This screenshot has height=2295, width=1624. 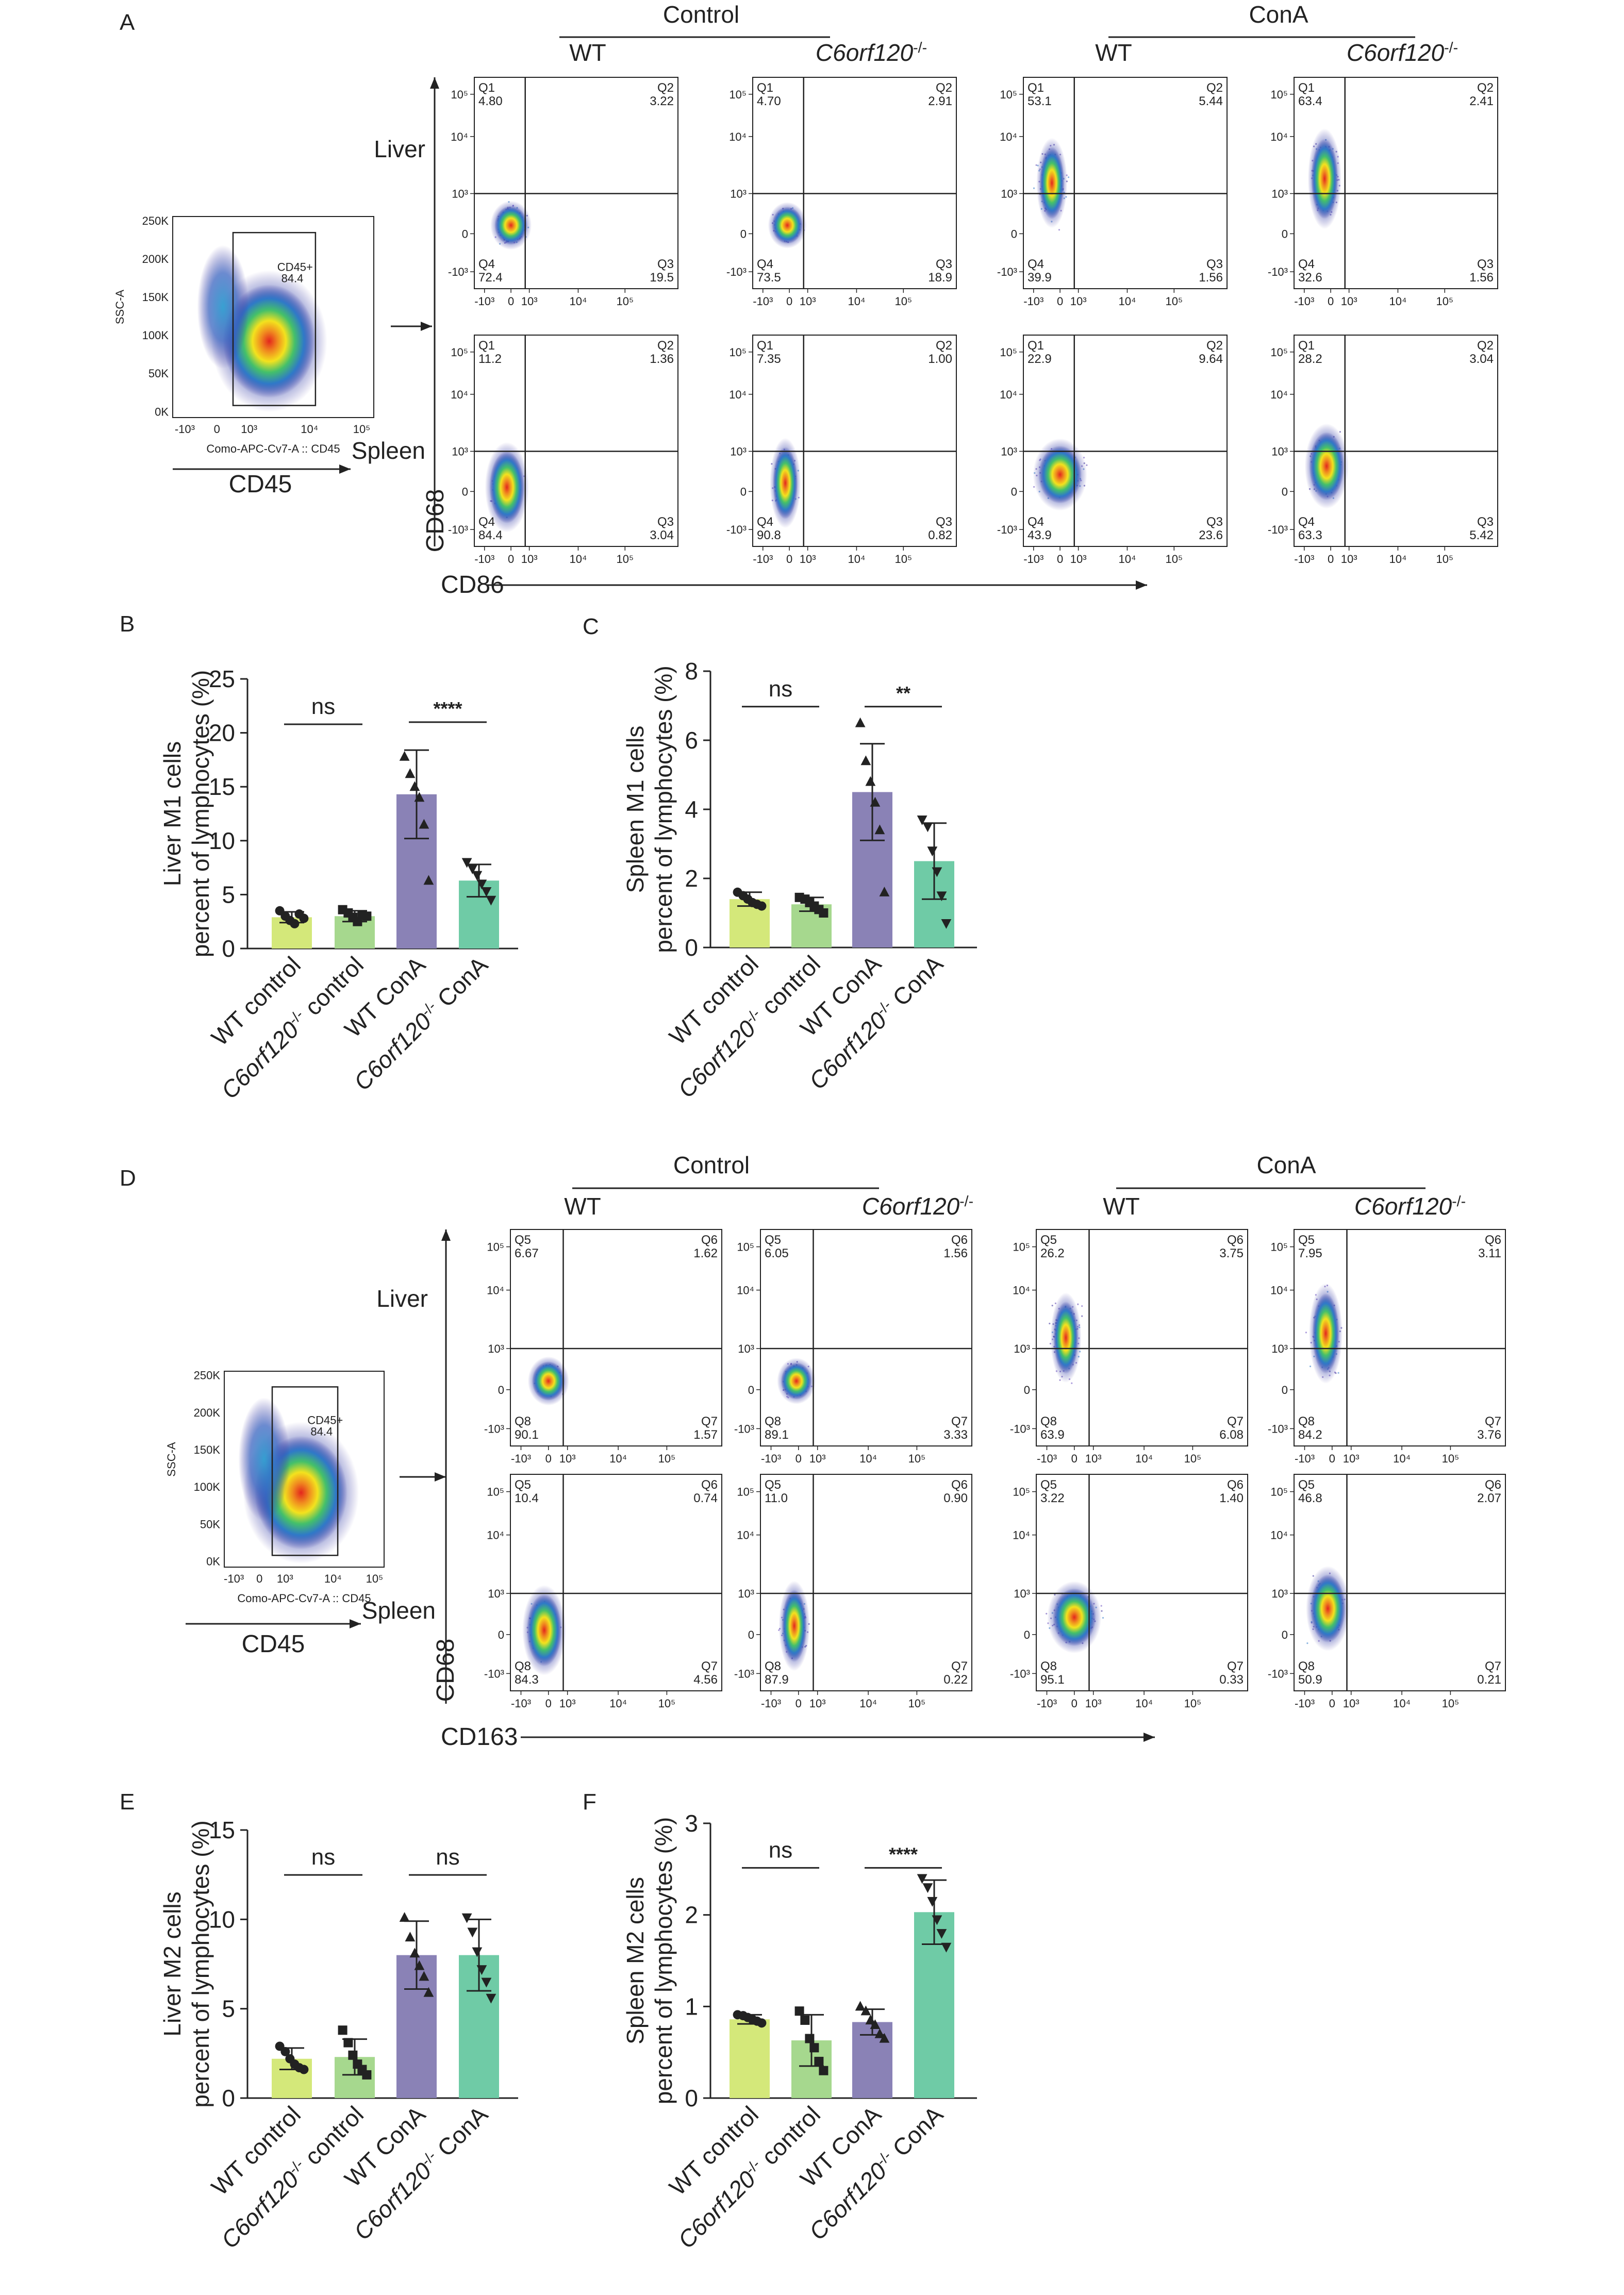 I want to click on quadrant-value: 50.9, so click(x=1310, y=1680).